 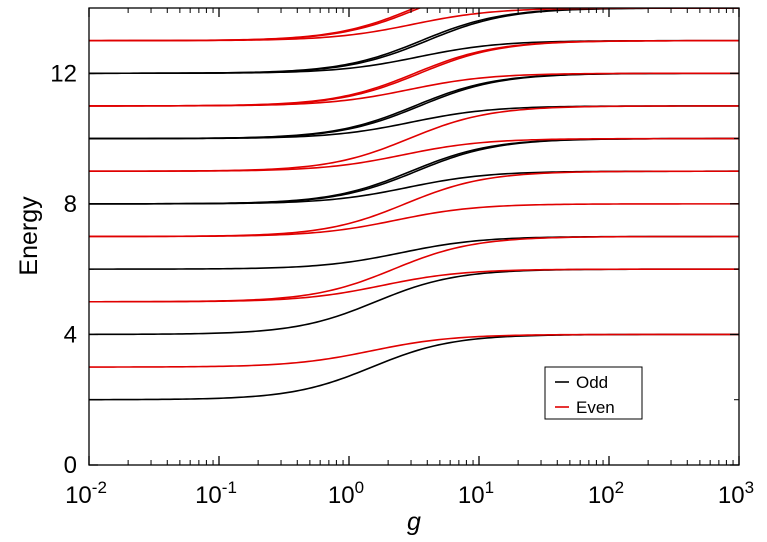 I want to click on x-tick-label: 10², so click(x=606, y=493).